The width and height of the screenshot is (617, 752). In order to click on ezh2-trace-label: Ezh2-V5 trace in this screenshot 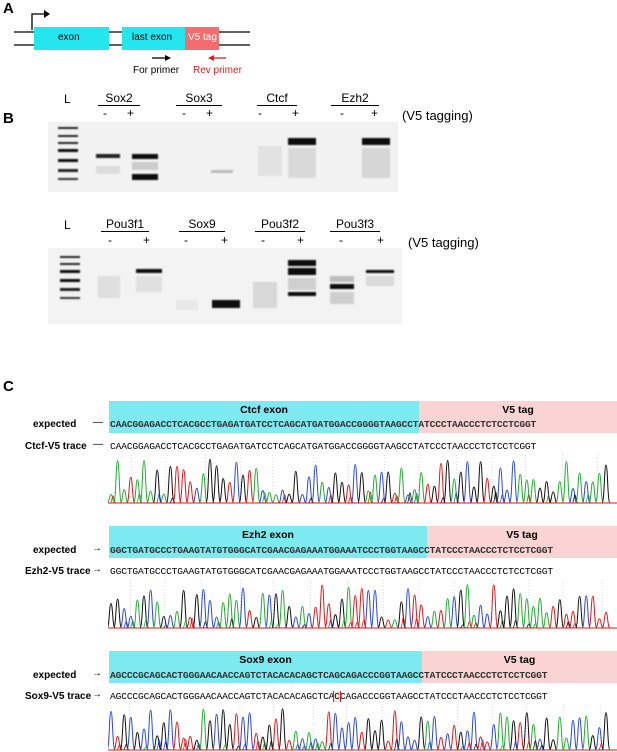, I will do `click(58, 571)`.